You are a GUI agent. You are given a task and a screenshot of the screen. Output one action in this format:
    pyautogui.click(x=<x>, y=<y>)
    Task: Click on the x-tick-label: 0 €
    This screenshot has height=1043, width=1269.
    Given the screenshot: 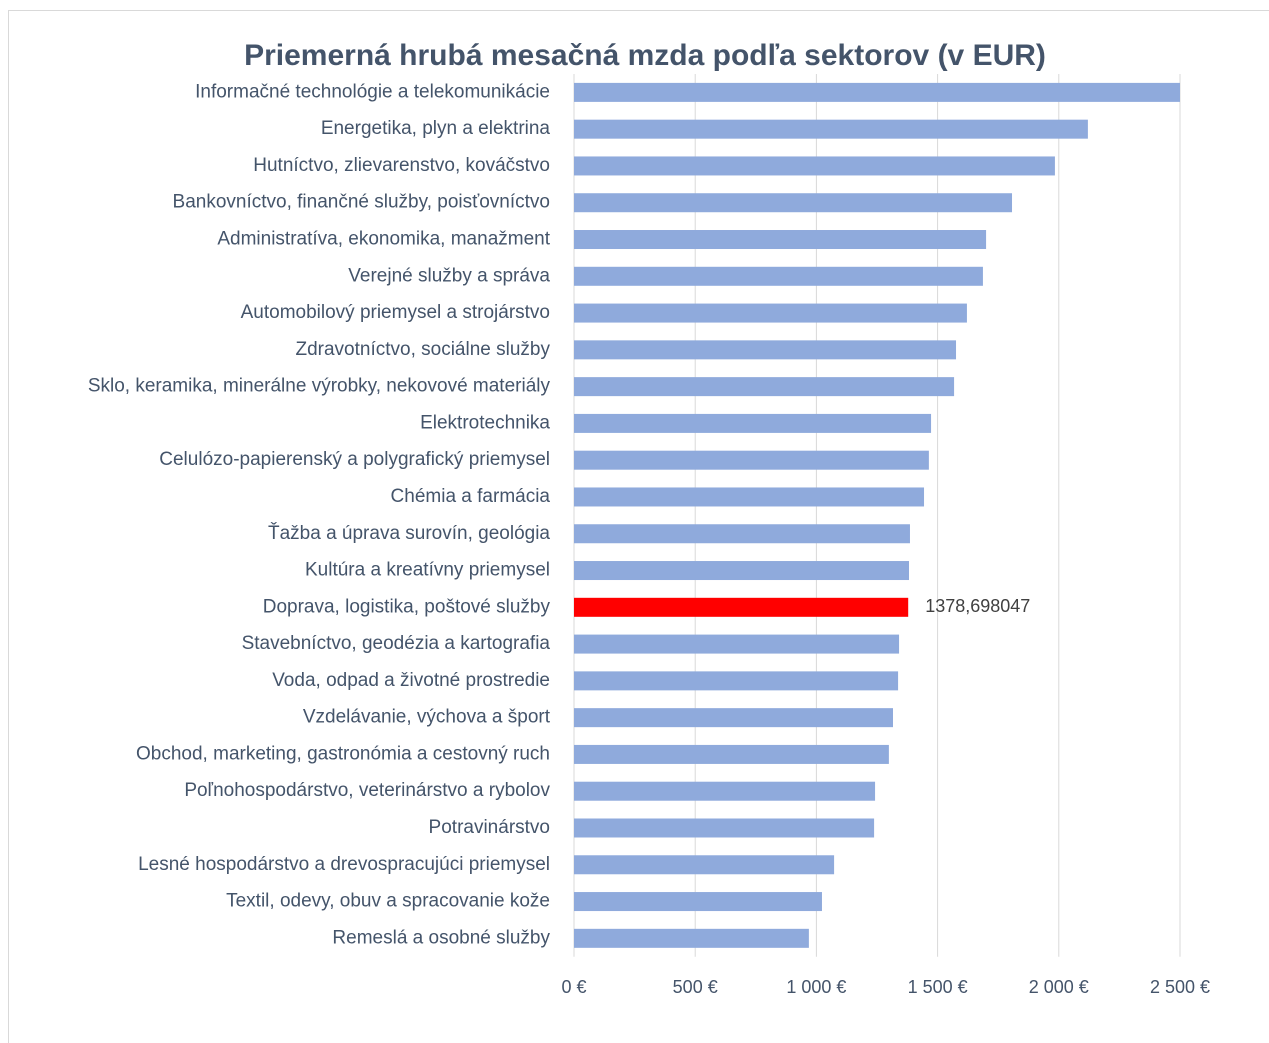 What is the action you would take?
    pyautogui.click(x=573, y=987)
    